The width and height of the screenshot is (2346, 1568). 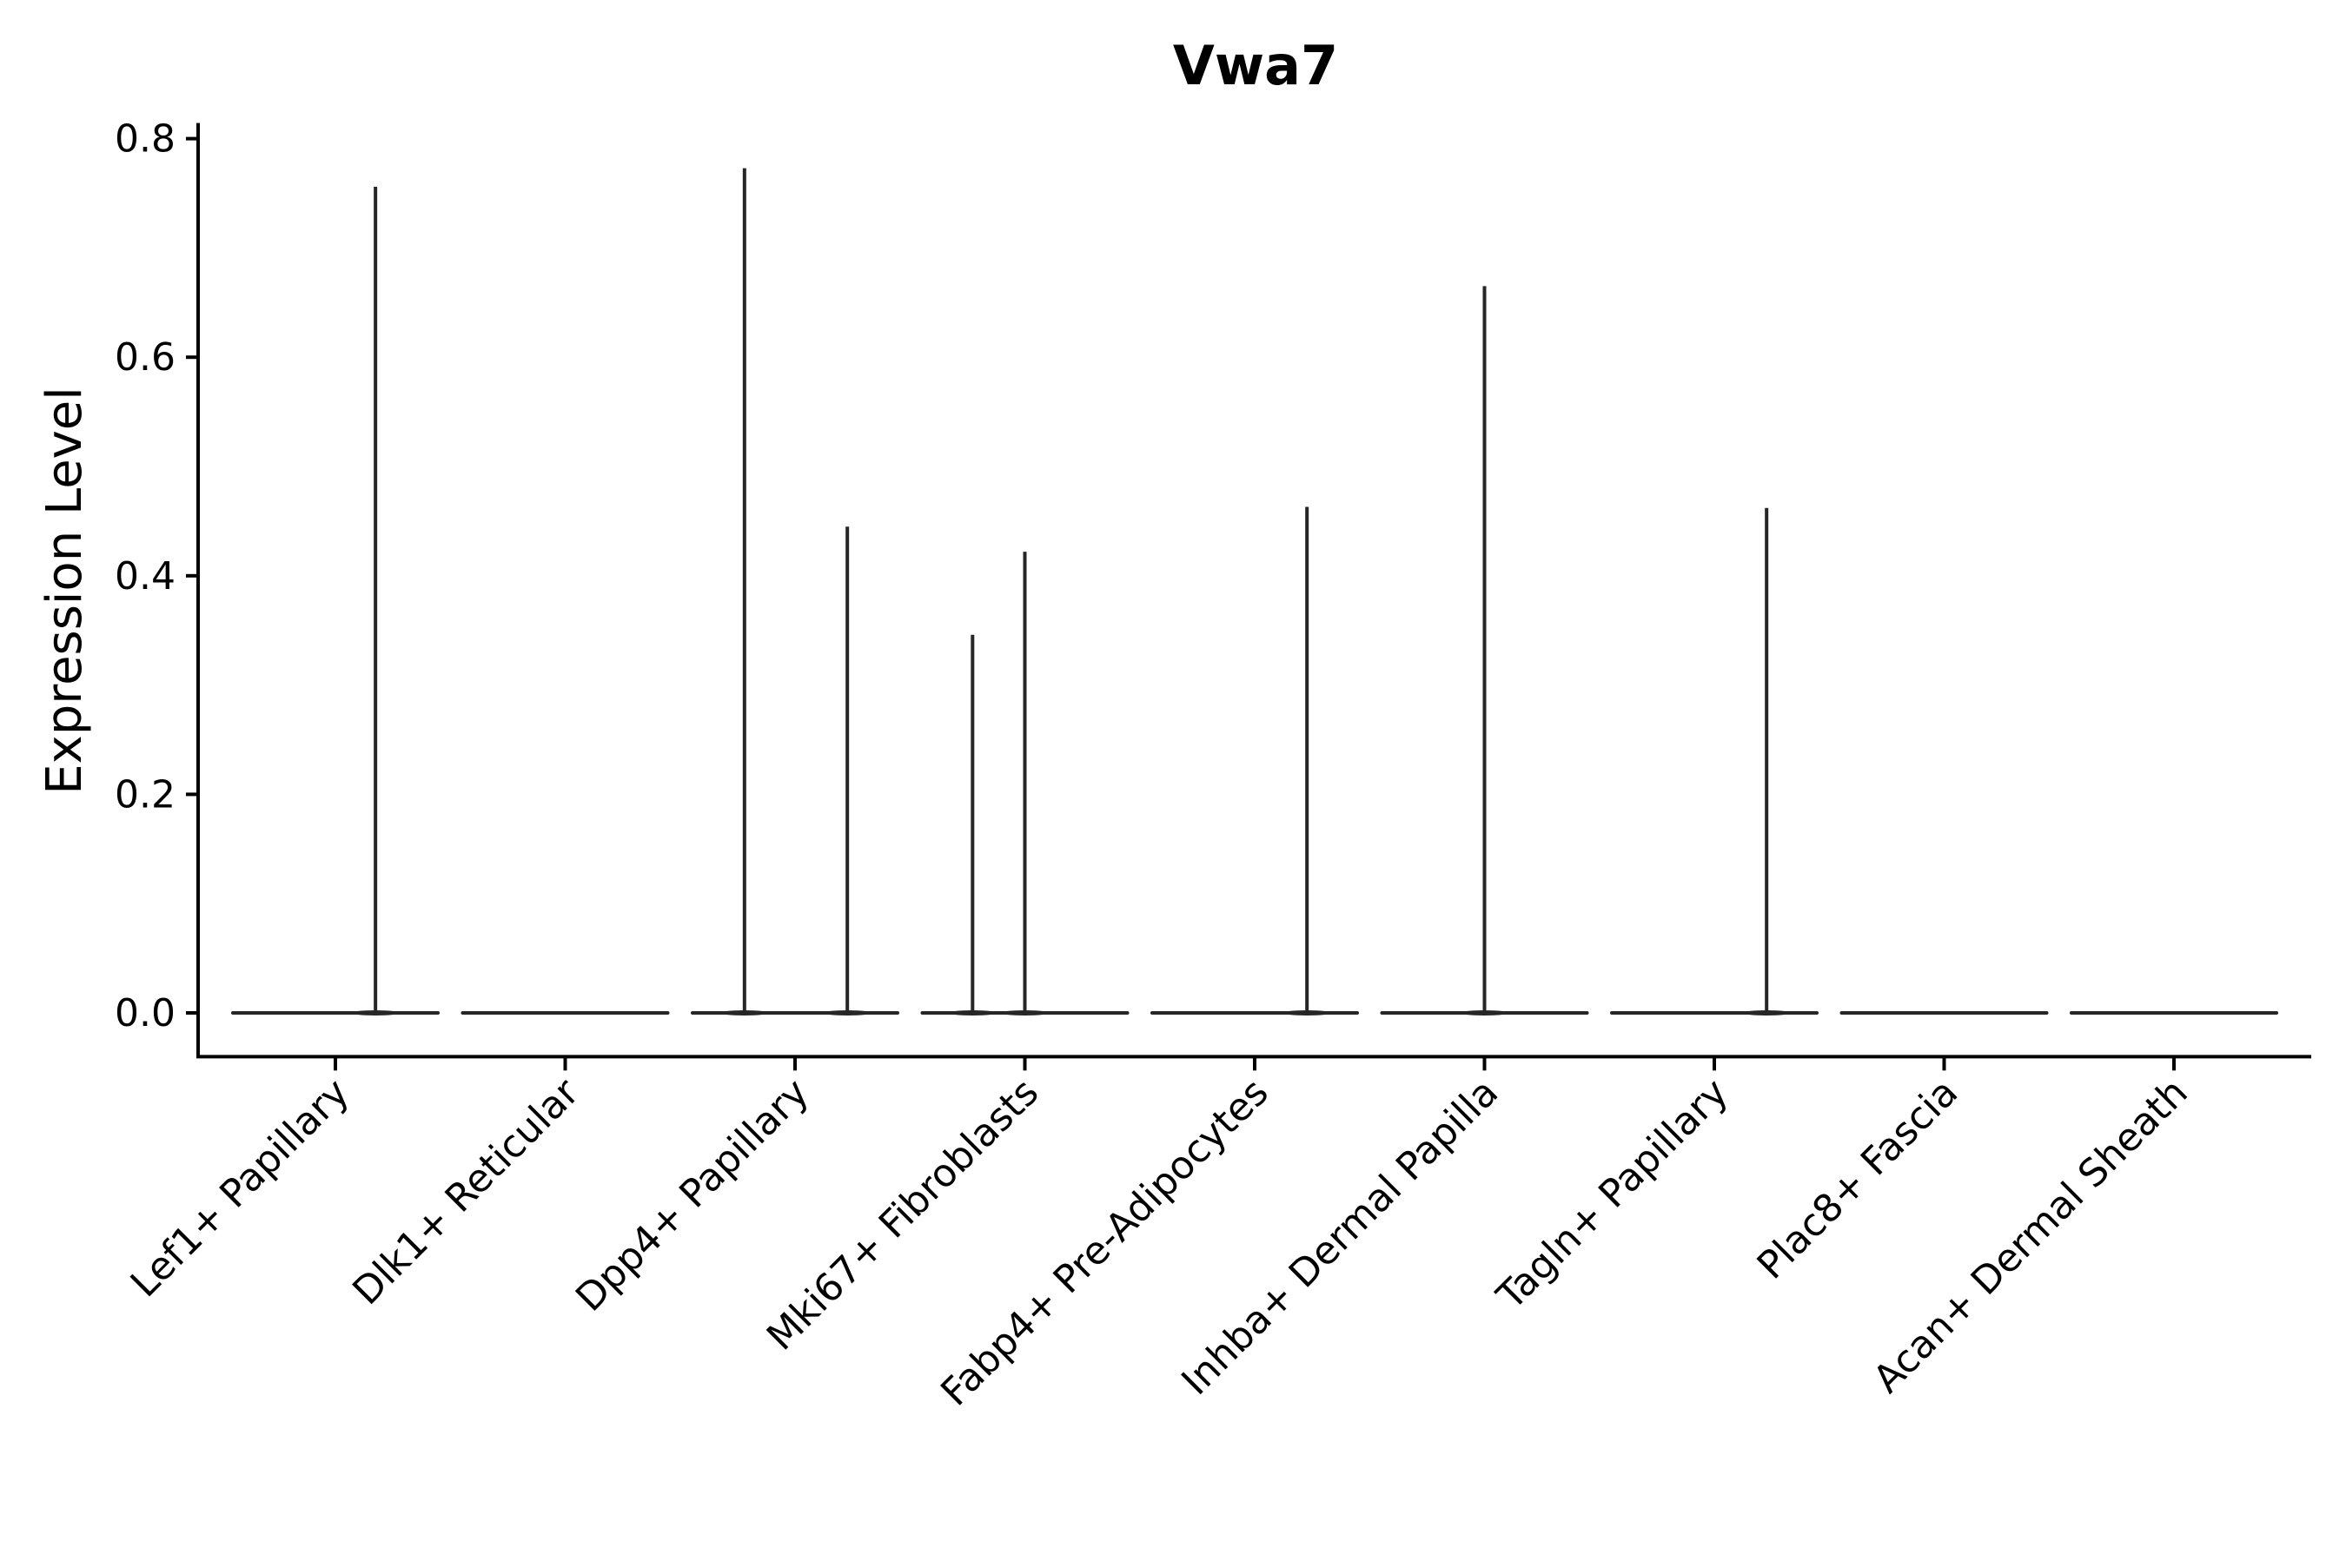 What do you see at coordinates (145, 1013) in the screenshot?
I see `y-tick-label: 0.0` at bounding box center [145, 1013].